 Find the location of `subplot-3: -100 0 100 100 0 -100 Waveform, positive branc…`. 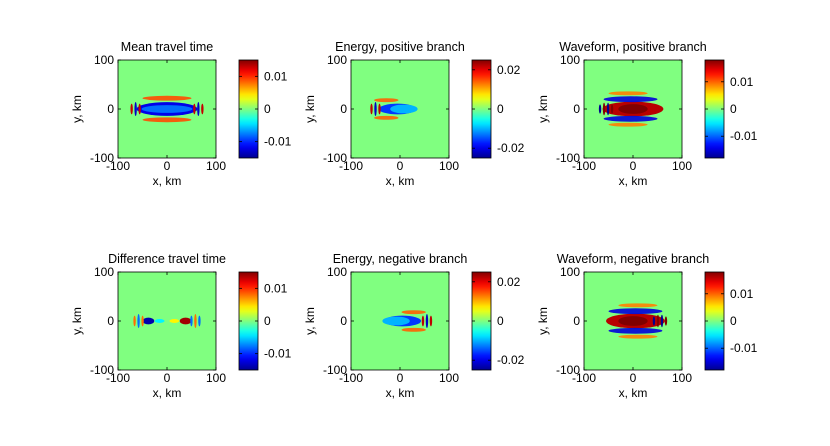

subplot-3: -100 0 100 100 0 -100 Waveform, positive branc… is located at coordinates (647, 114).